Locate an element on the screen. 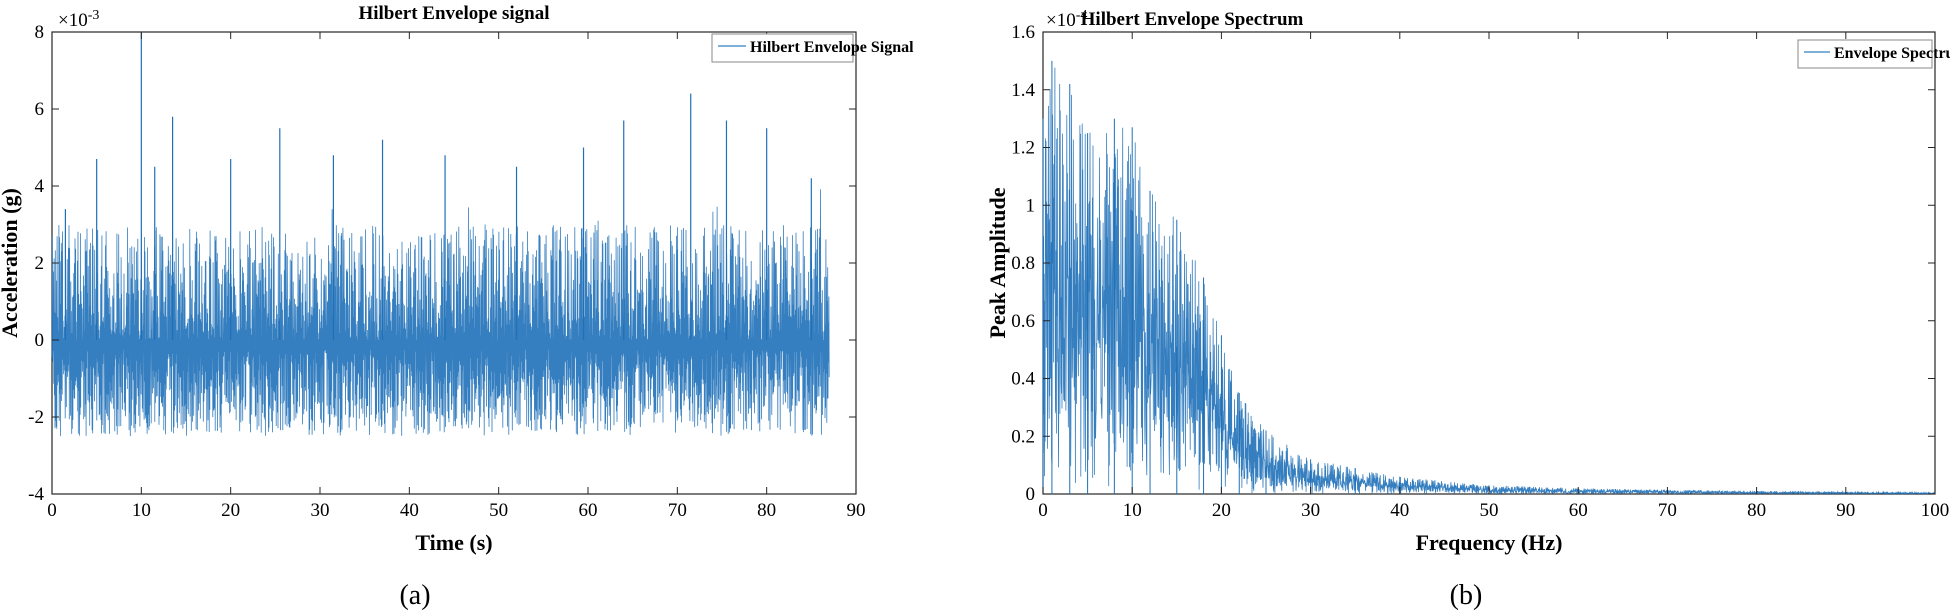  caption-a: (a) is located at coordinates (414, 595).